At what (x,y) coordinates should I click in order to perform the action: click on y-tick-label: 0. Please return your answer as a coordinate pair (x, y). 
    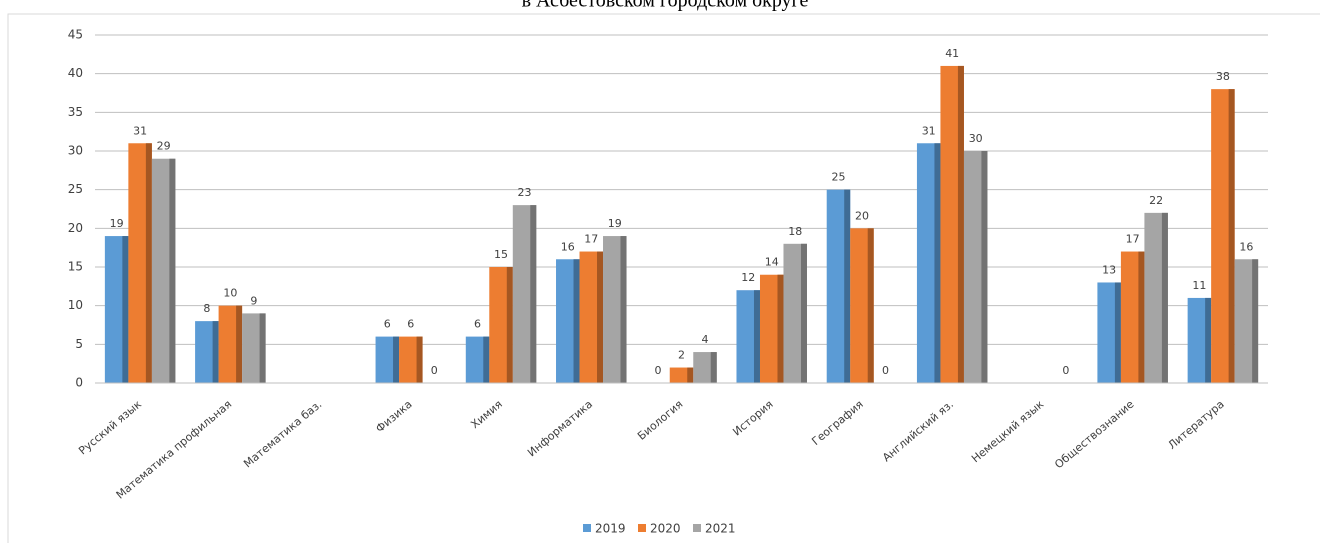
    Looking at the image, I should click on (79, 383).